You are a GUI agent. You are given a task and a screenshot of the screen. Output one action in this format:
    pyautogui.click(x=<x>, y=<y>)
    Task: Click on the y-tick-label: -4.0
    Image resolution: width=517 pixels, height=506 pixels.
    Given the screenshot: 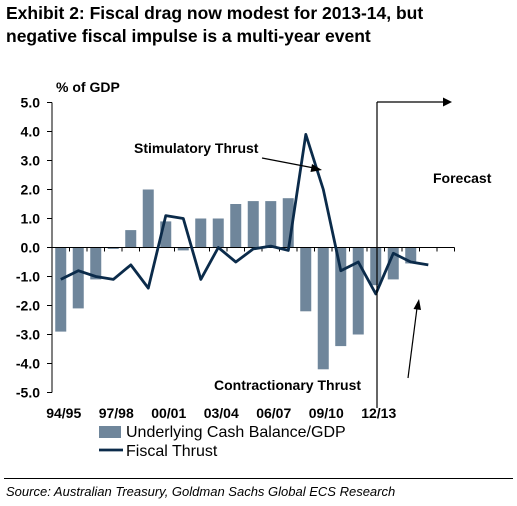 What is the action you would take?
    pyautogui.click(x=28, y=364)
    